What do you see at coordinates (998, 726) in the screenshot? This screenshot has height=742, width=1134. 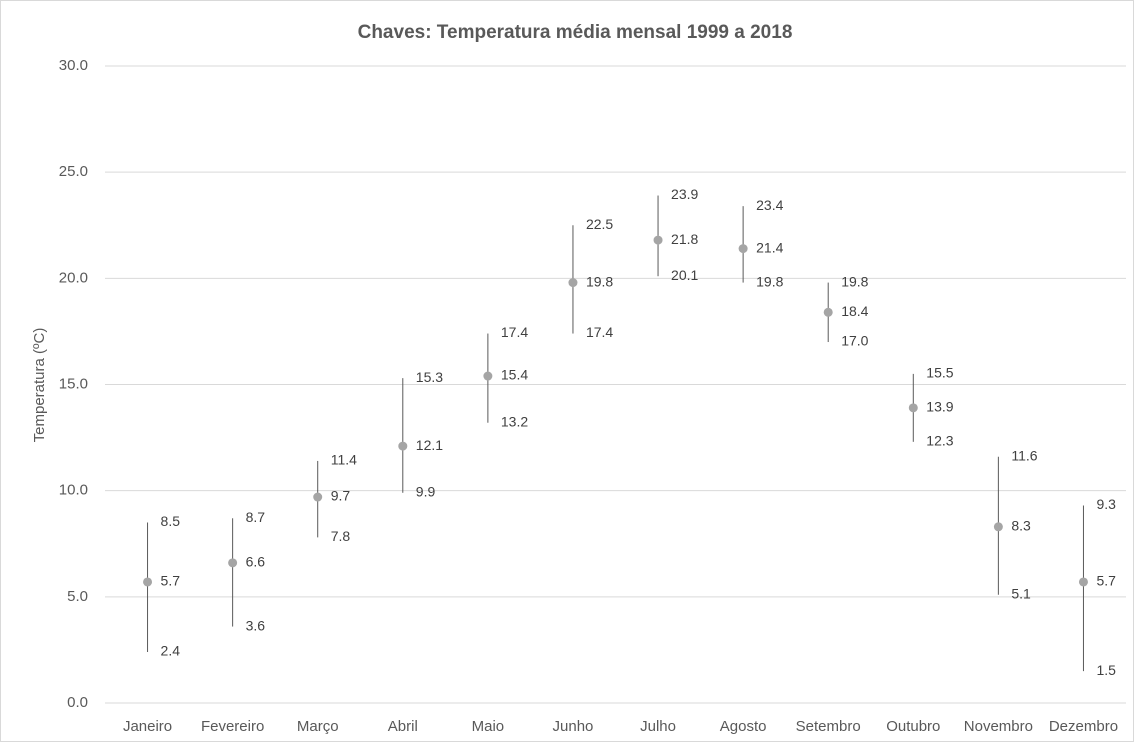 I see `x-tick-label: Novembro` at bounding box center [998, 726].